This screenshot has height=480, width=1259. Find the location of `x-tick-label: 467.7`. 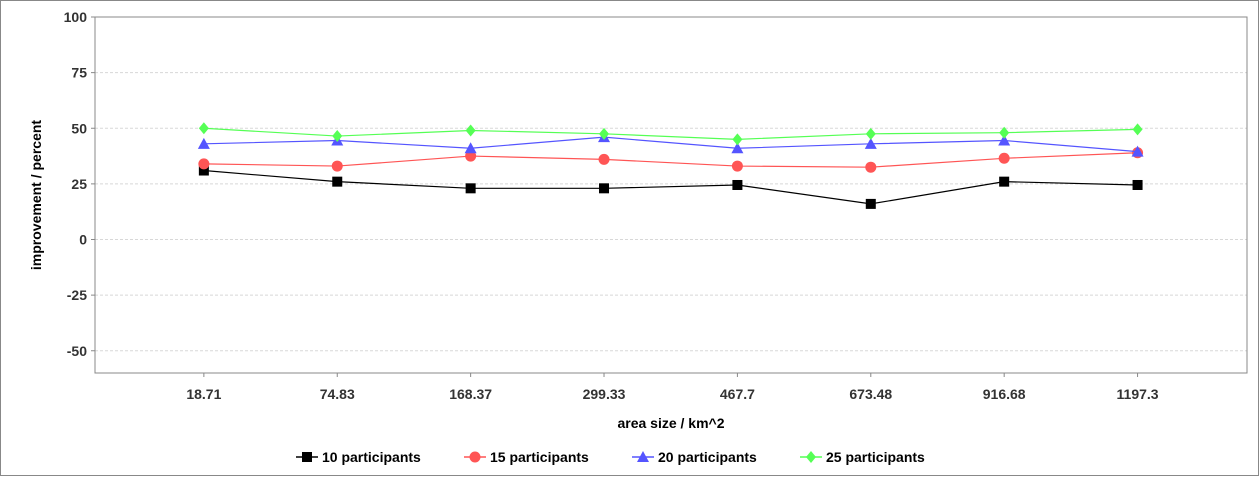

x-tick-label: 467.7 is located at coordinates (737, 394).